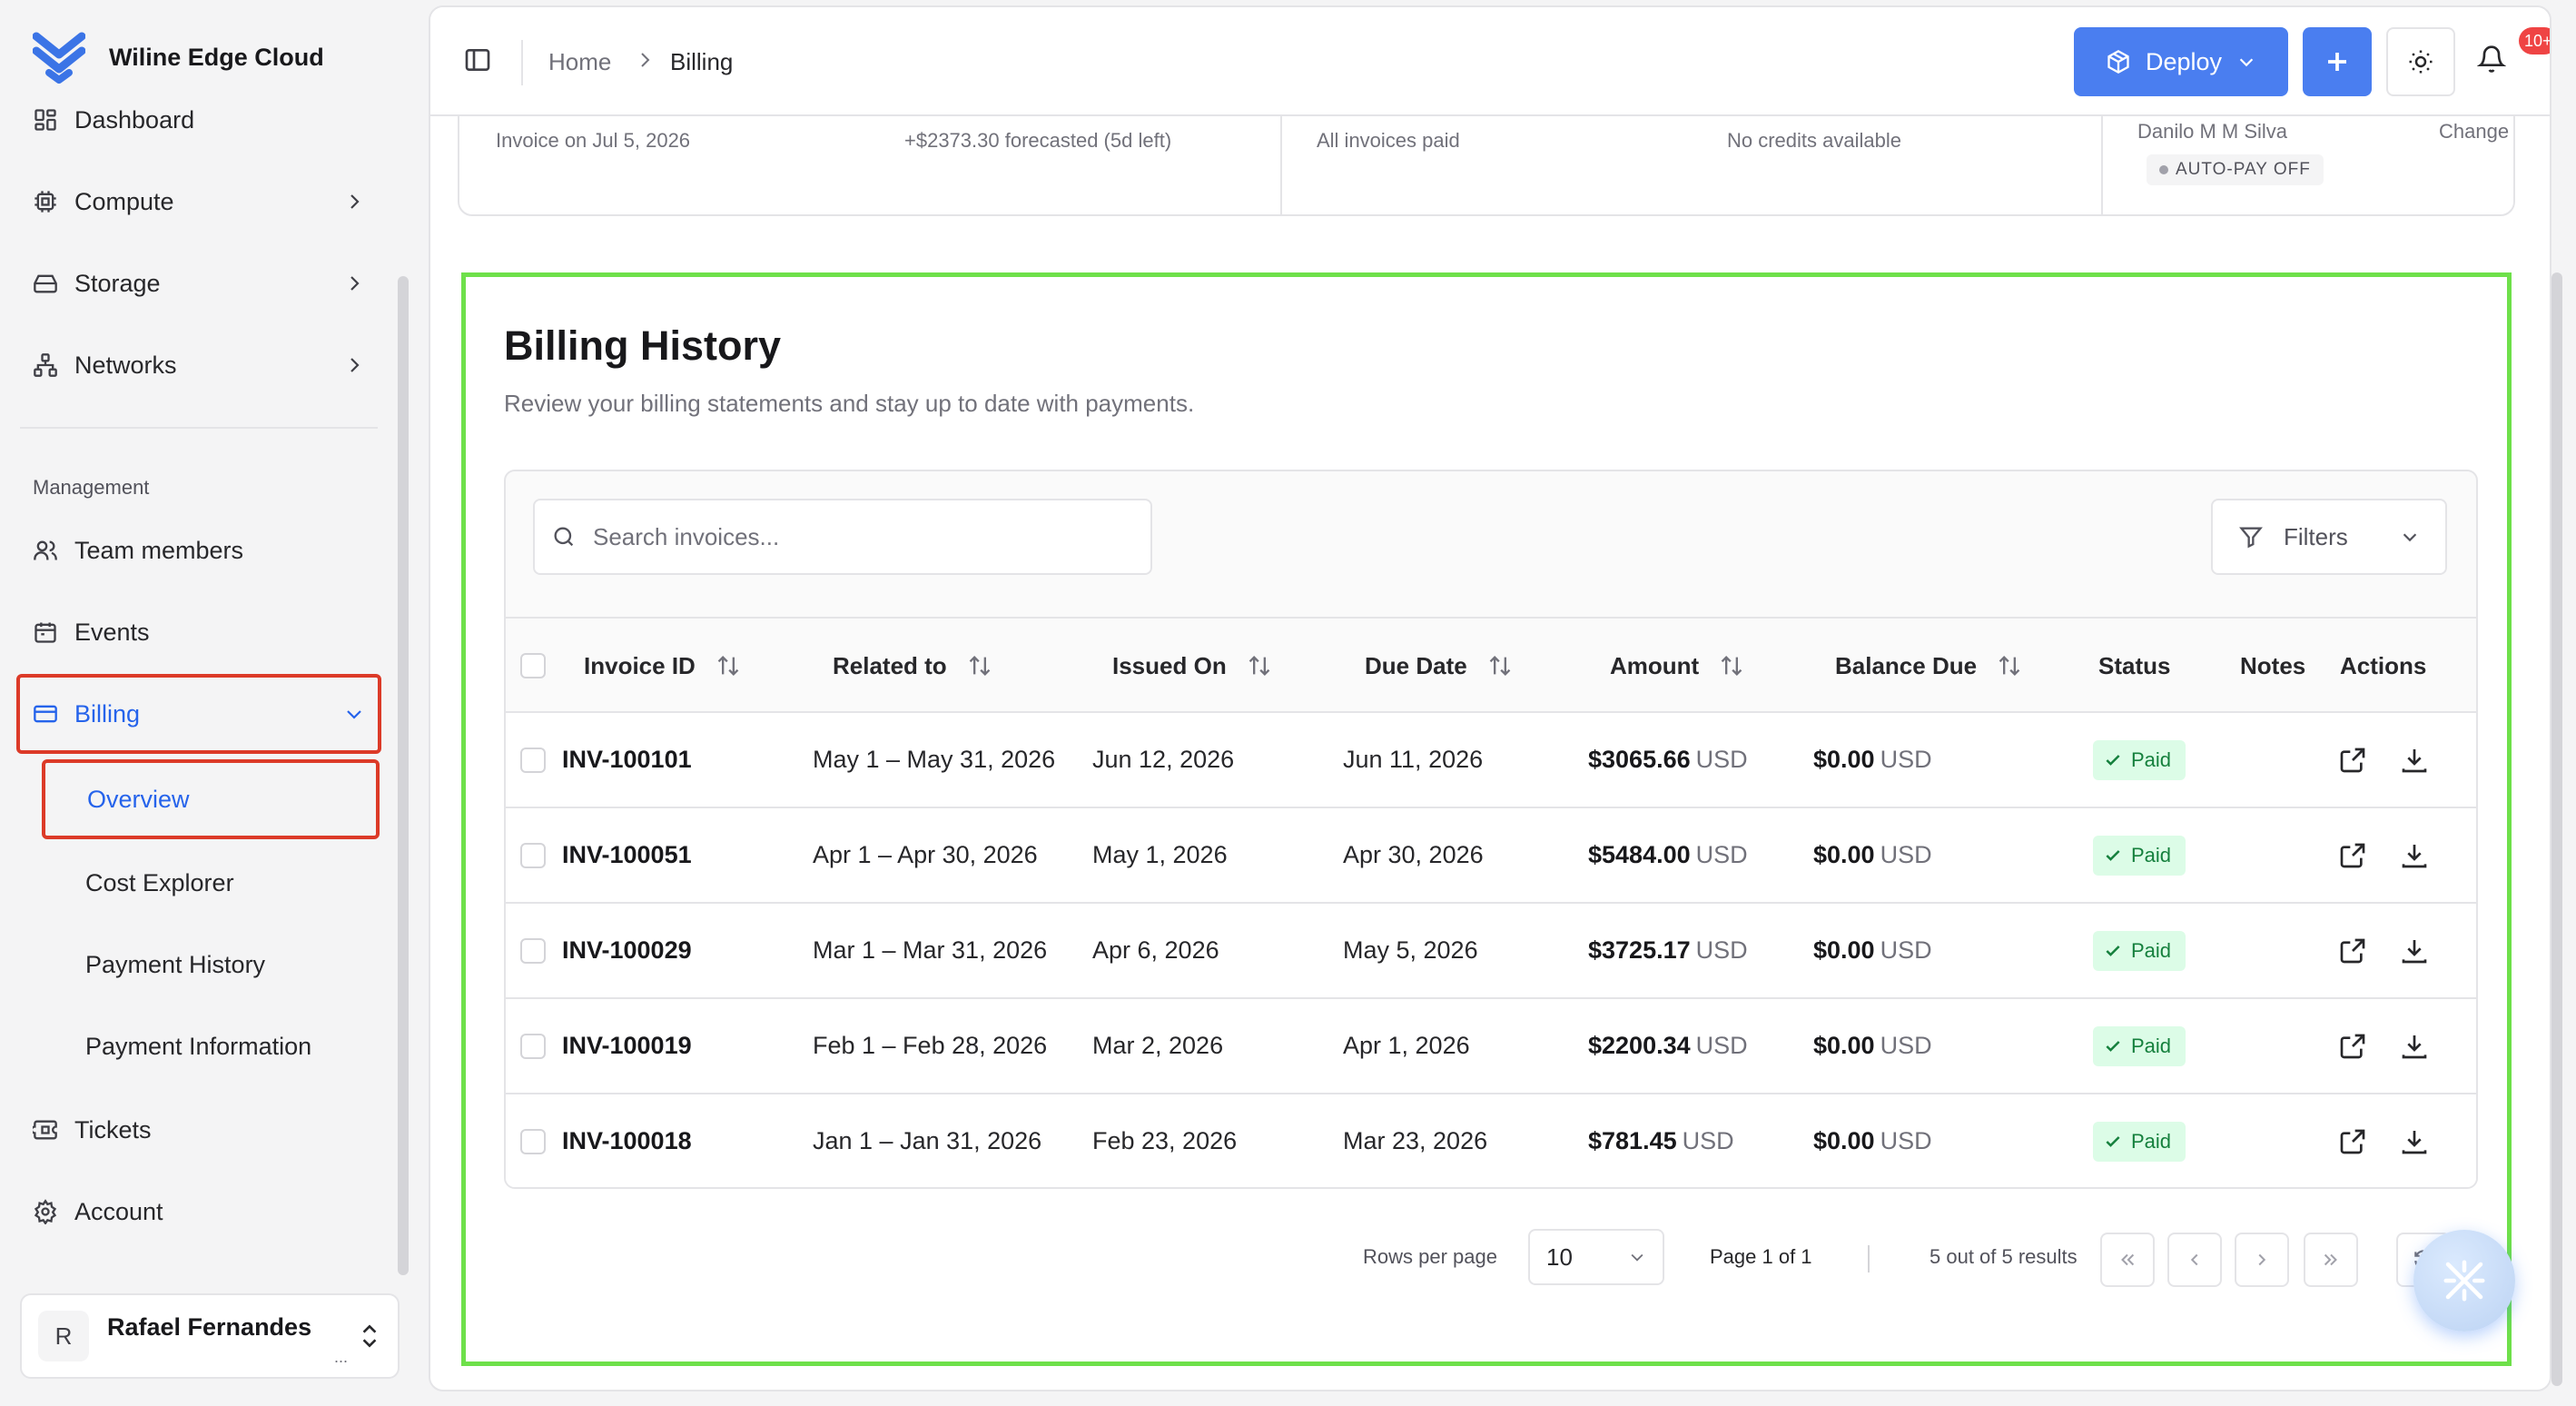  I want to click on invoice-id: INV-100101, so click(627, 759).